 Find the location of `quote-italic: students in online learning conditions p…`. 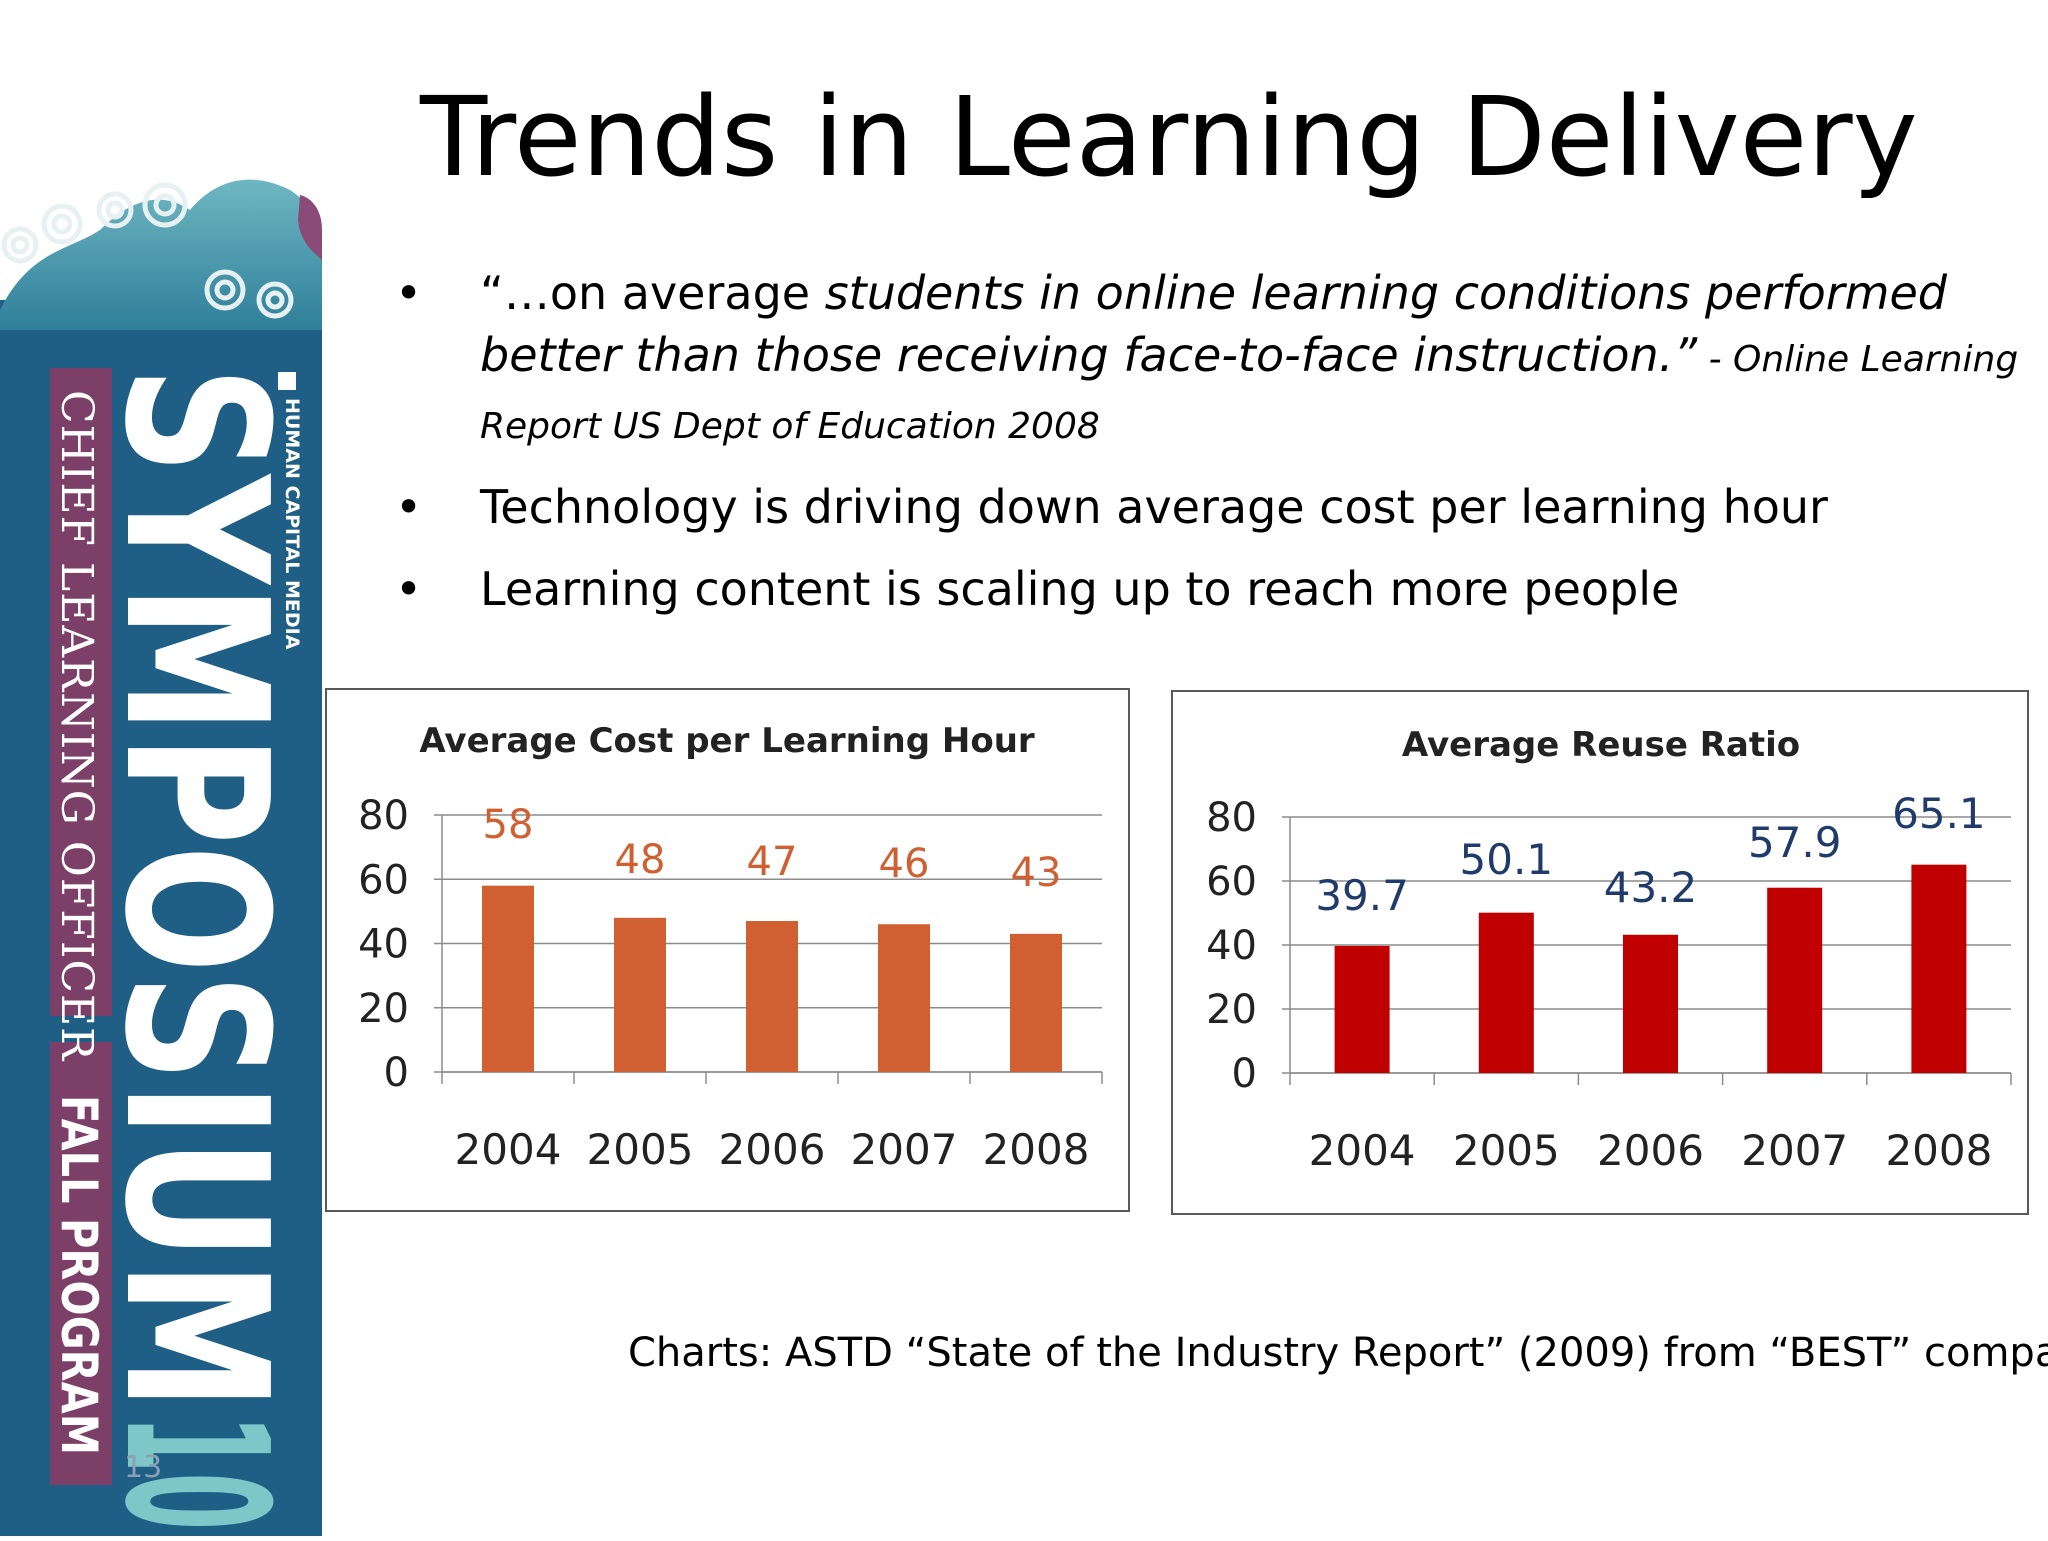

quote-italic: students in online learning conditions p… is located at coordinates (1213, 324).